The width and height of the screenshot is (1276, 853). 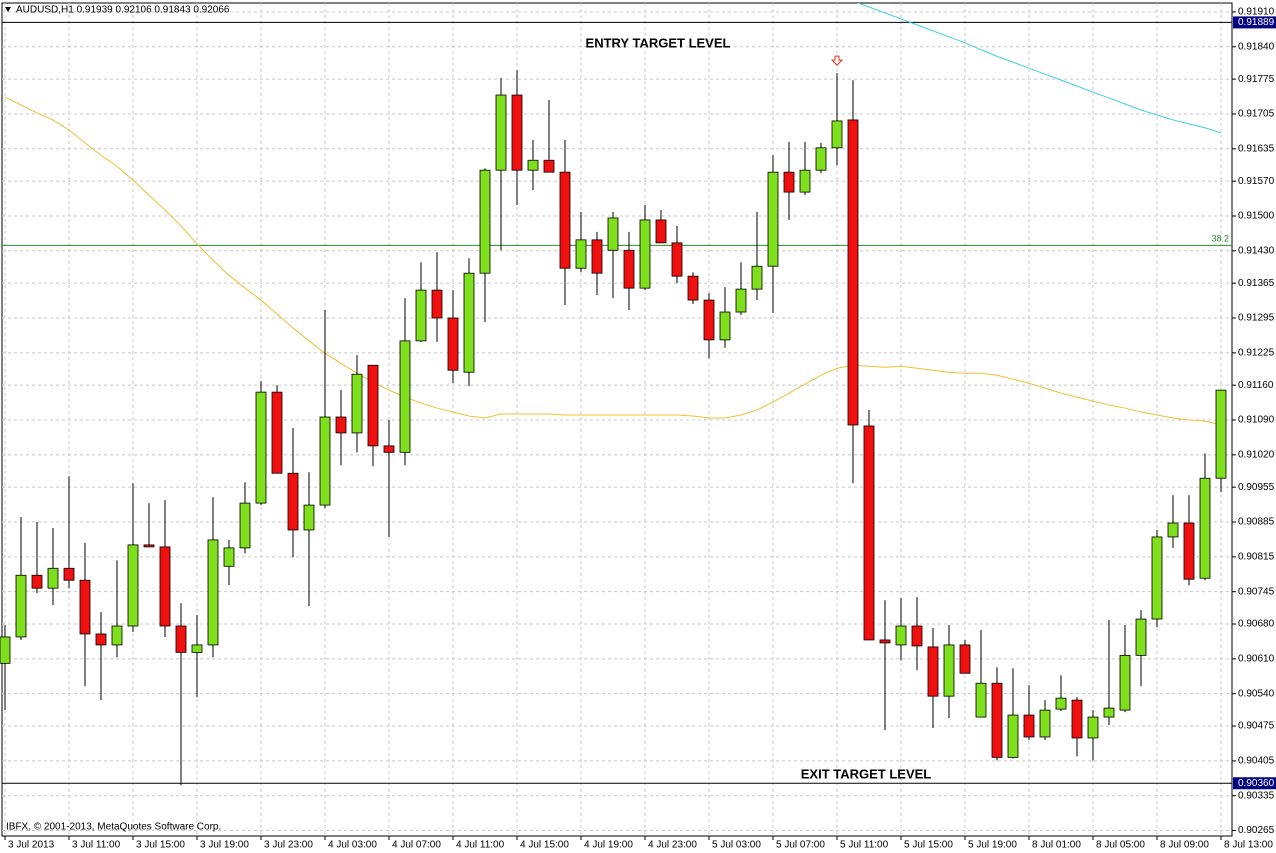 I want to click on y-tick-label: 0.91635, so click(x=1256, y=148).